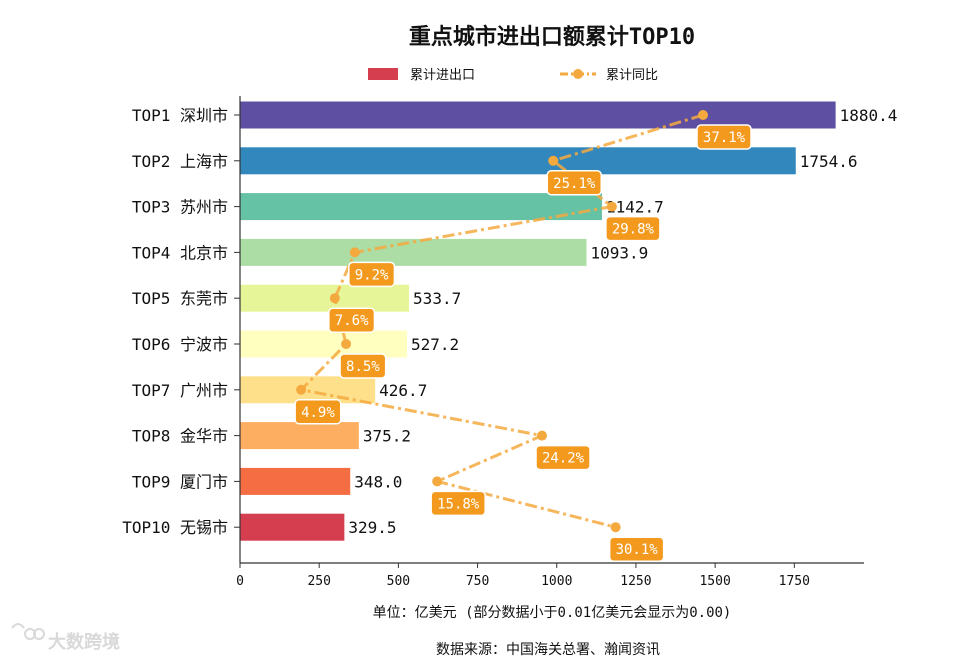  I want to click on yoy-label: 24.2%, so click(563, 459).